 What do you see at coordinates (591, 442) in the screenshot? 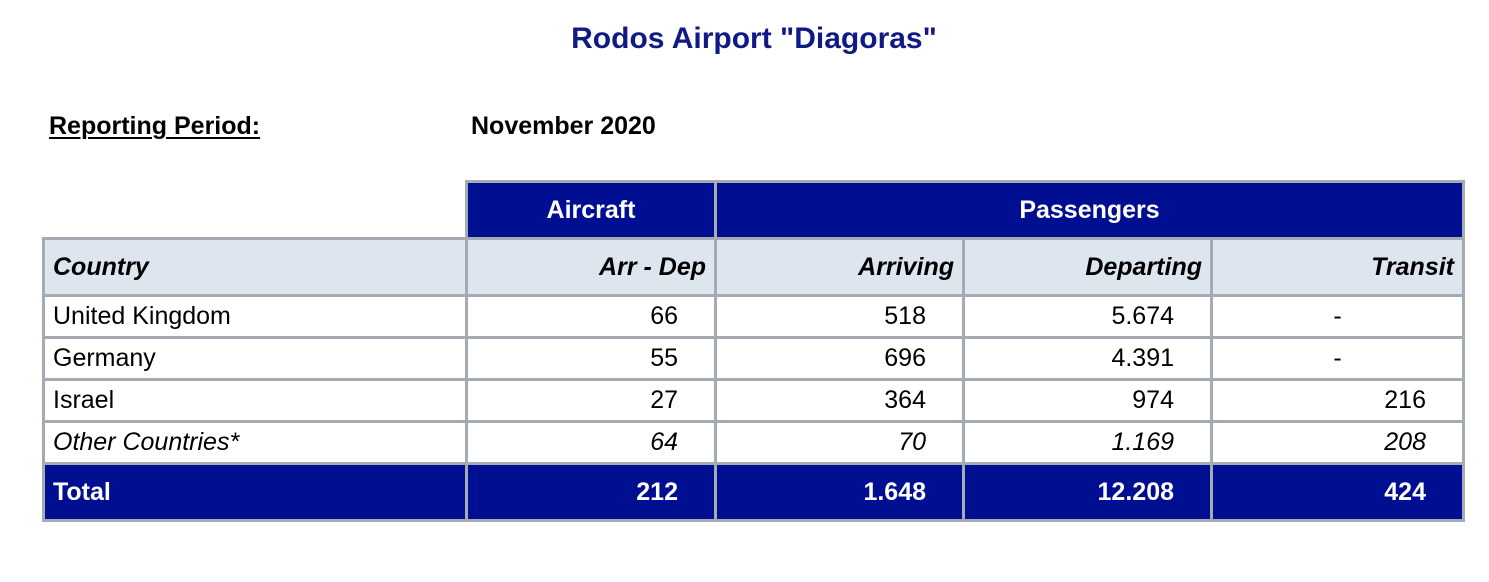
I see `cell-arr-dep: 64` at bounding box center [591, 442].